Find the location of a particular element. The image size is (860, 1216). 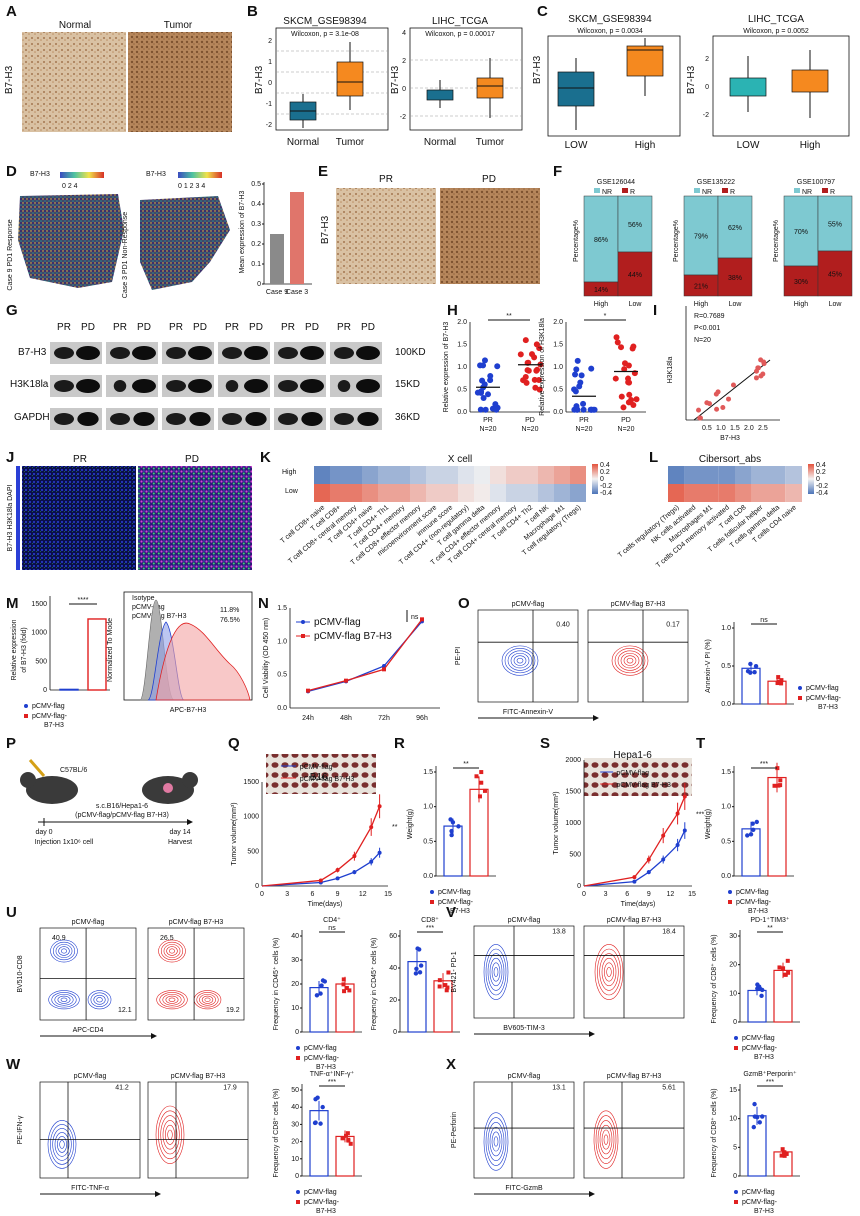

panel-label-j: J is located at coordinates (10, 457).